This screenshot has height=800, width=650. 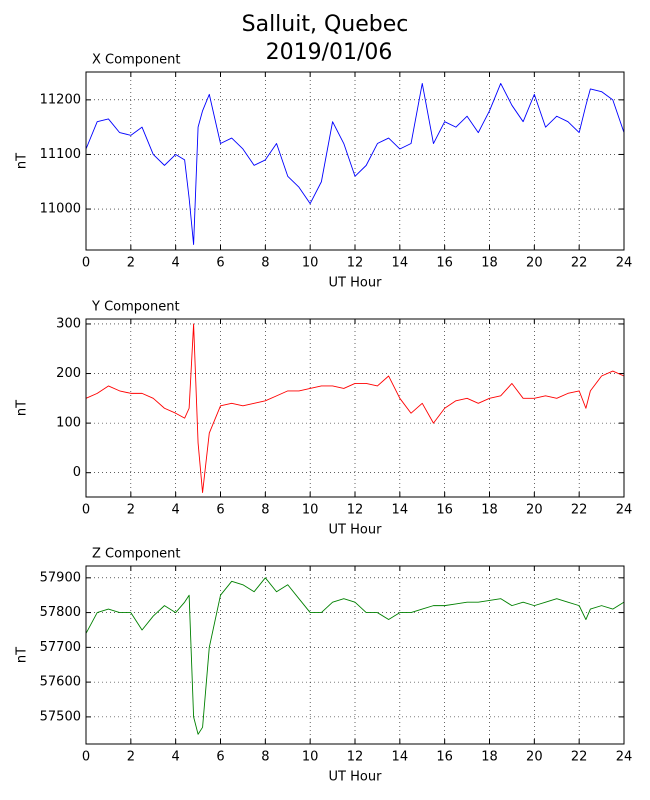 What do you see at coordinates (77, 472) in the screenshot?
I see `y-tick-label: 0` at bounding box center [77, 472].